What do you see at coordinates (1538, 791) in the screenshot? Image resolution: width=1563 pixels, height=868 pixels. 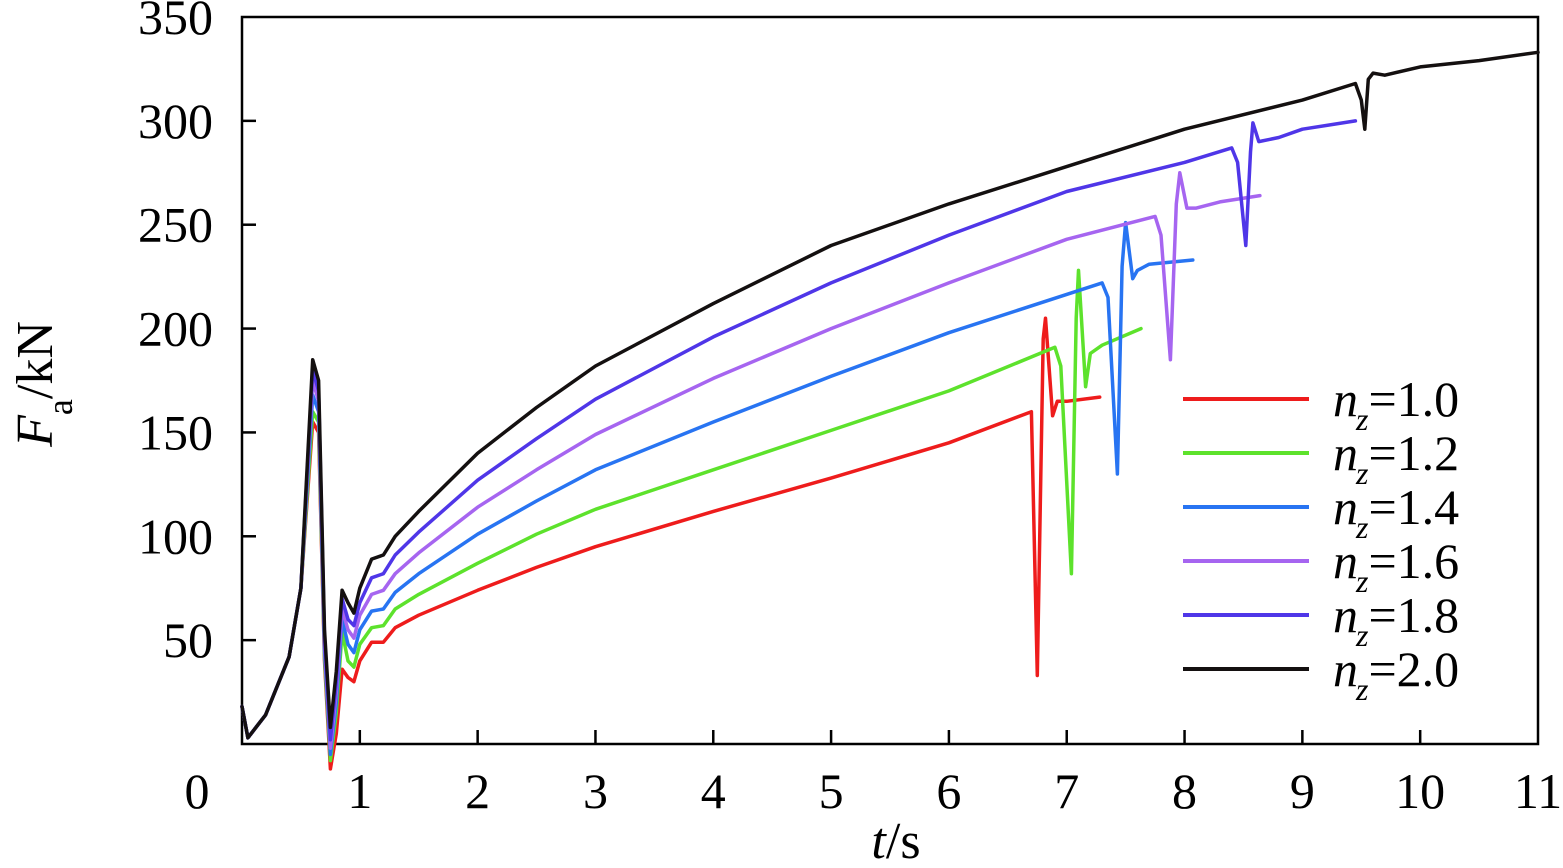 I see `x-tick-label: 11` at bounding box center [1538, 791].